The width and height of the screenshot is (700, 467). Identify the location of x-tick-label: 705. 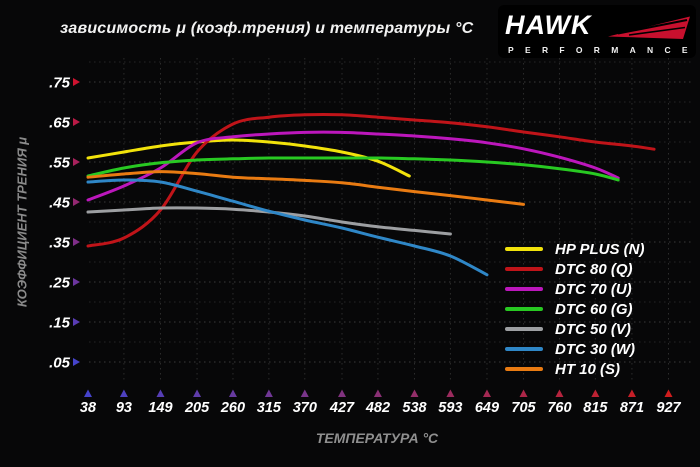
(523, 408).